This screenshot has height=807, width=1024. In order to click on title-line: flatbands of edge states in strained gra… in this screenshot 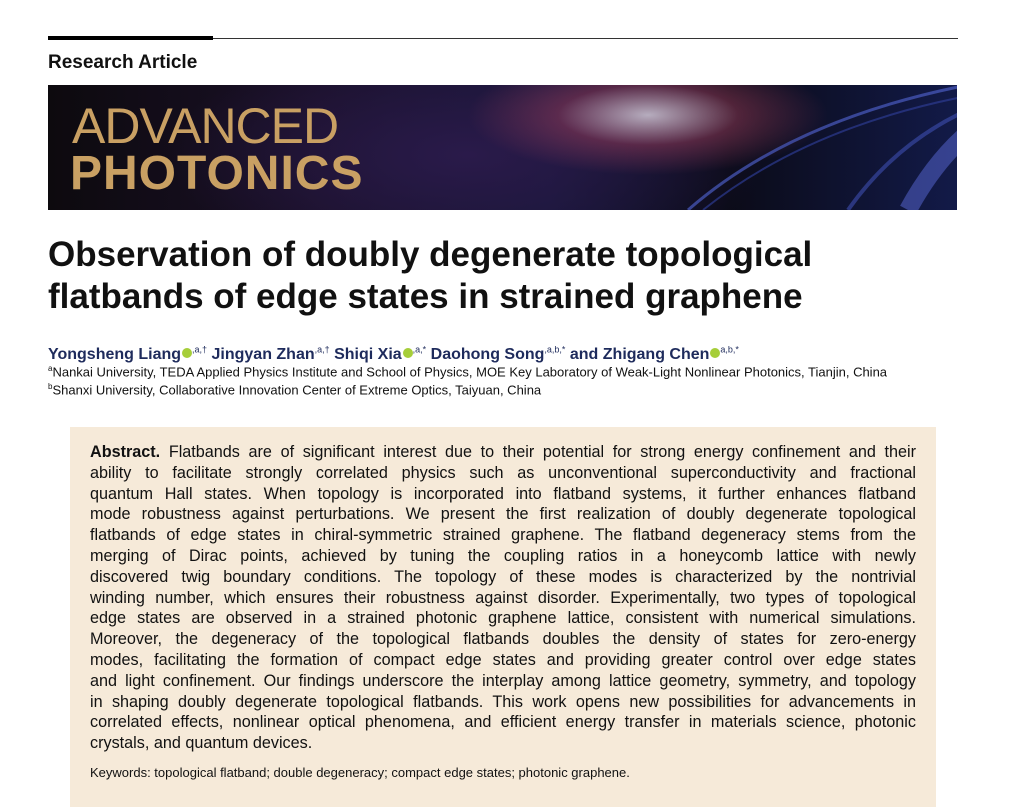, I will do `click(425, 296)`.